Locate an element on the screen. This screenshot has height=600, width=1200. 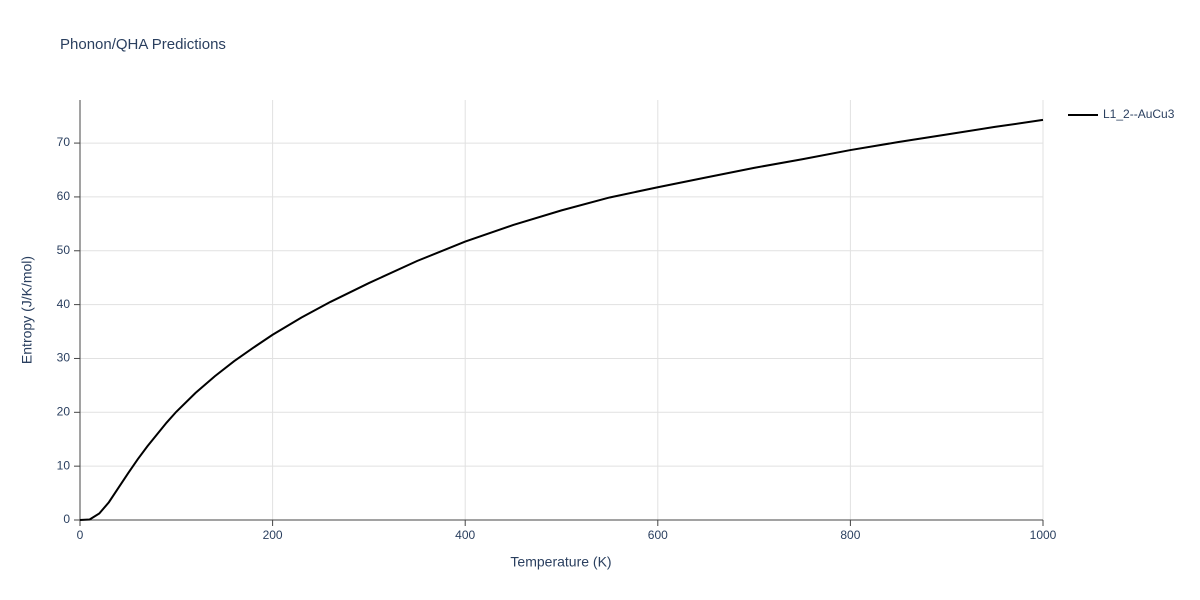
legend-label: L1_2--AuCu3 is located at coordinates (1139, 114).